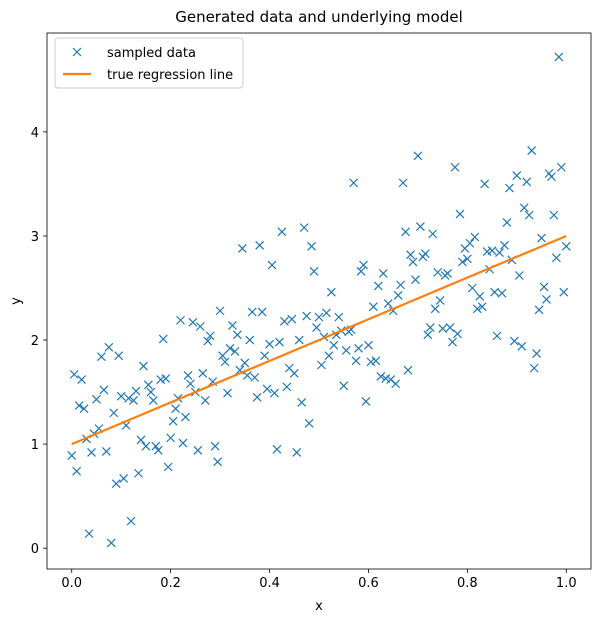 The width and height of the screenshot is (600, 622). What do you see at coordinates (319, 580) in the screenshot?
I see `x-axis: 0.0 0.2 0.4 0.6 0.8 1.0` at bounding box center [319, 580].